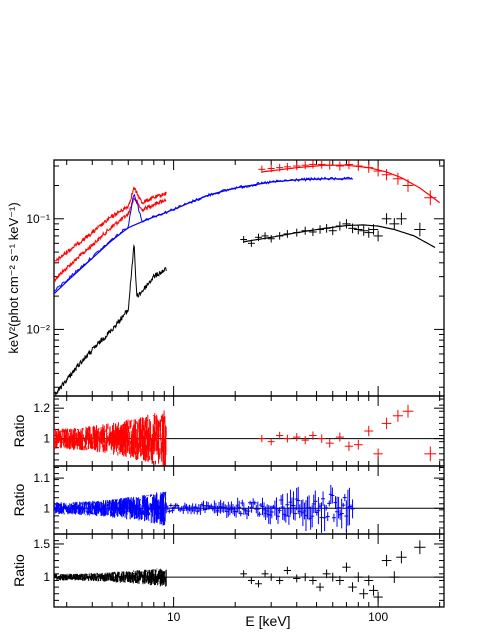 The image size is (491, 635). I want to click on y-tick-label: 1.2, so click(41, 408).